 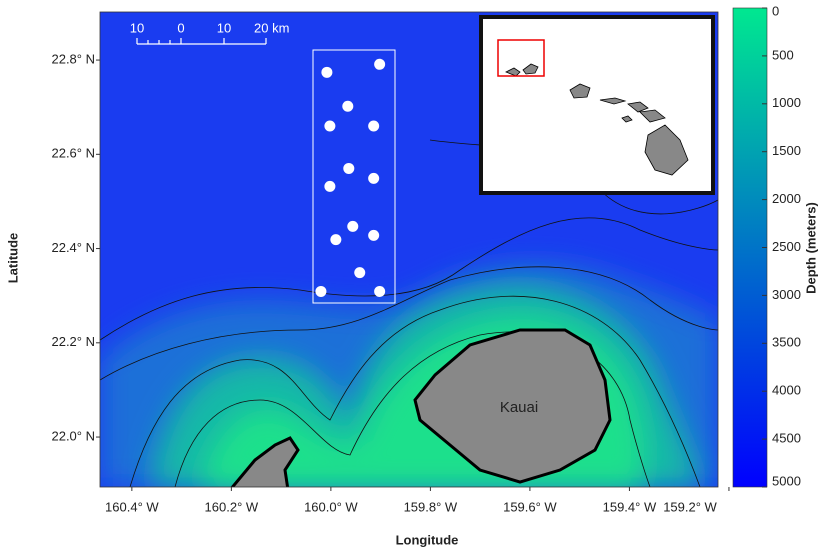 I want to click on y-tick-label: 22.0° N, so click(x=73, y=435).